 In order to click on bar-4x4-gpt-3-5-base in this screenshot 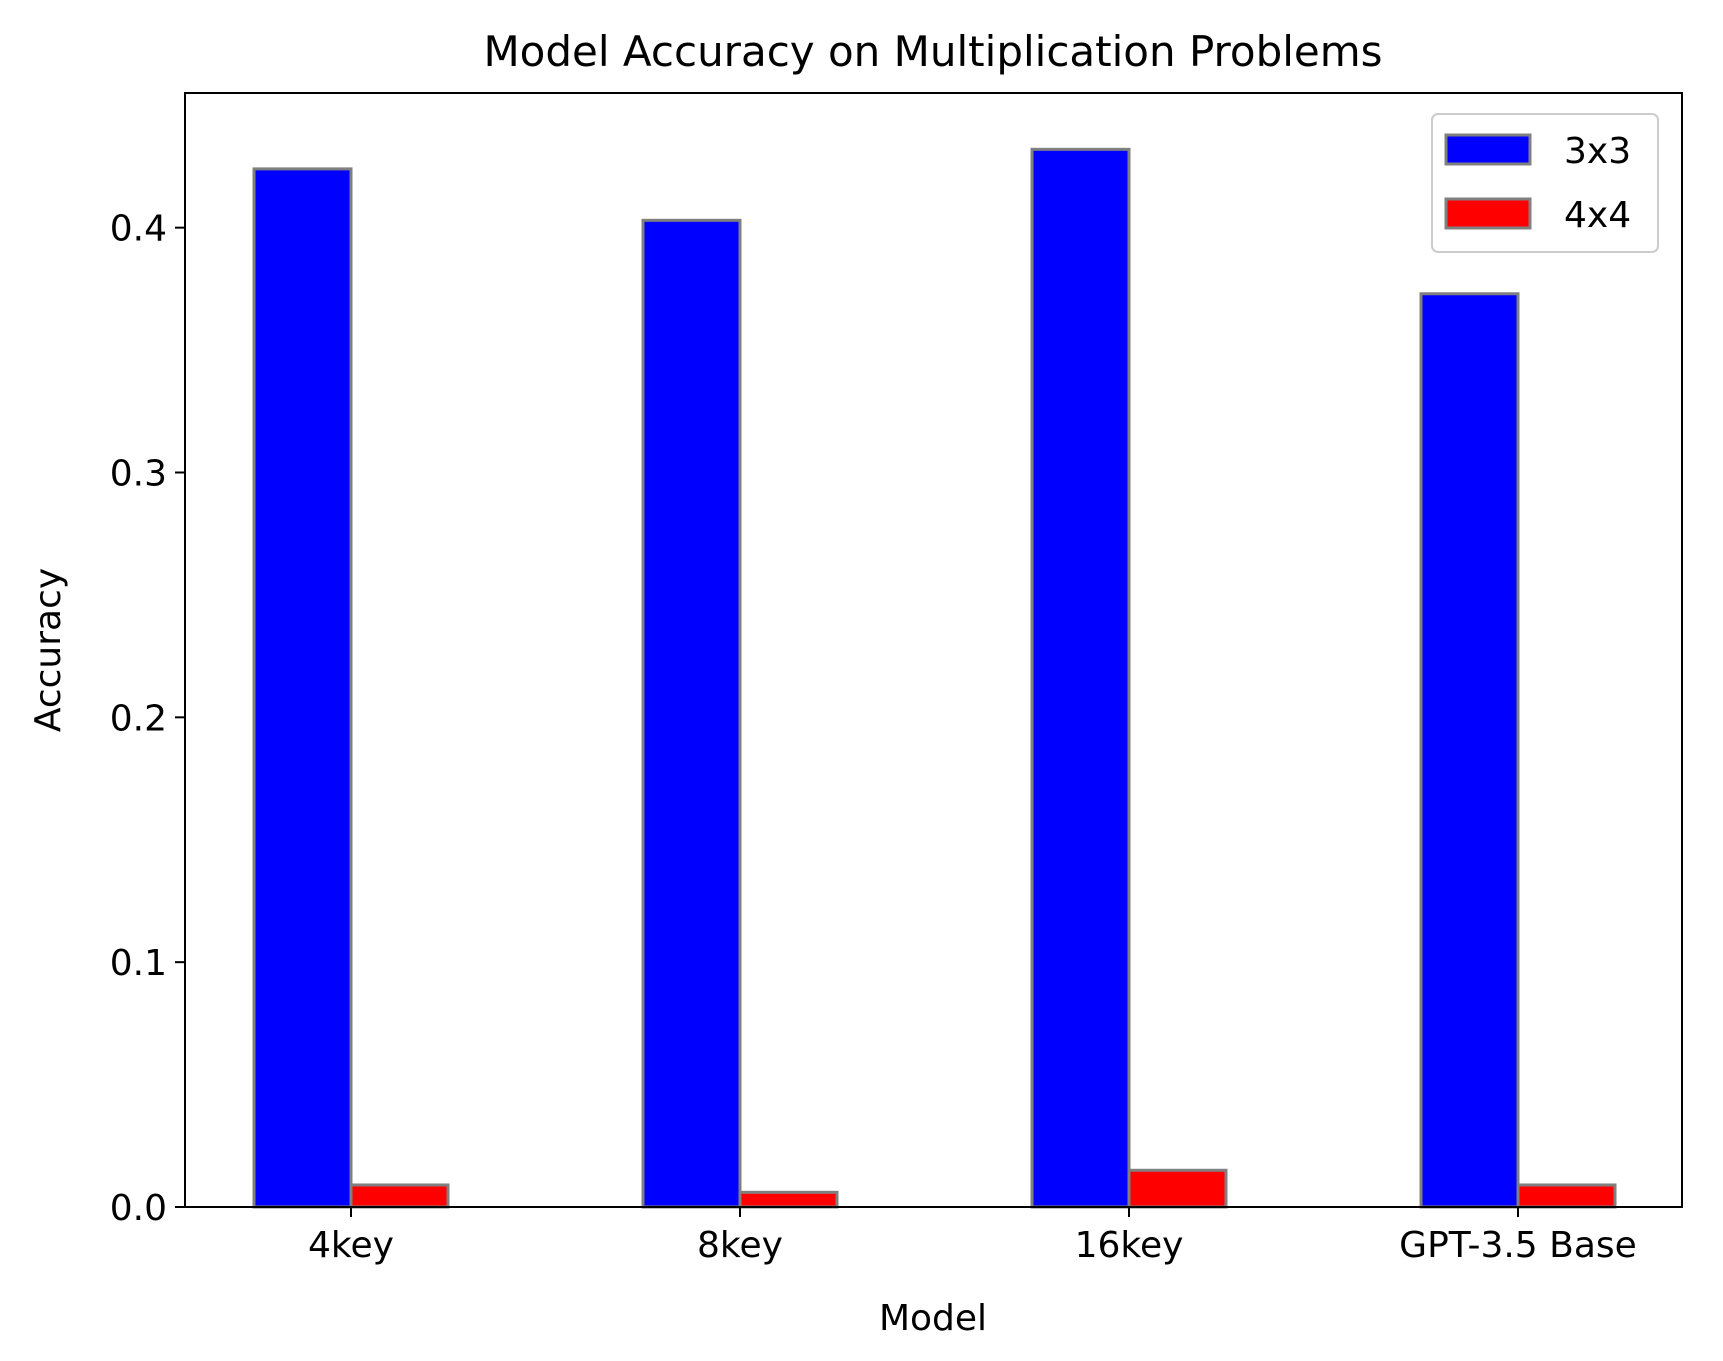, I will do `click(1566, 1196)`.